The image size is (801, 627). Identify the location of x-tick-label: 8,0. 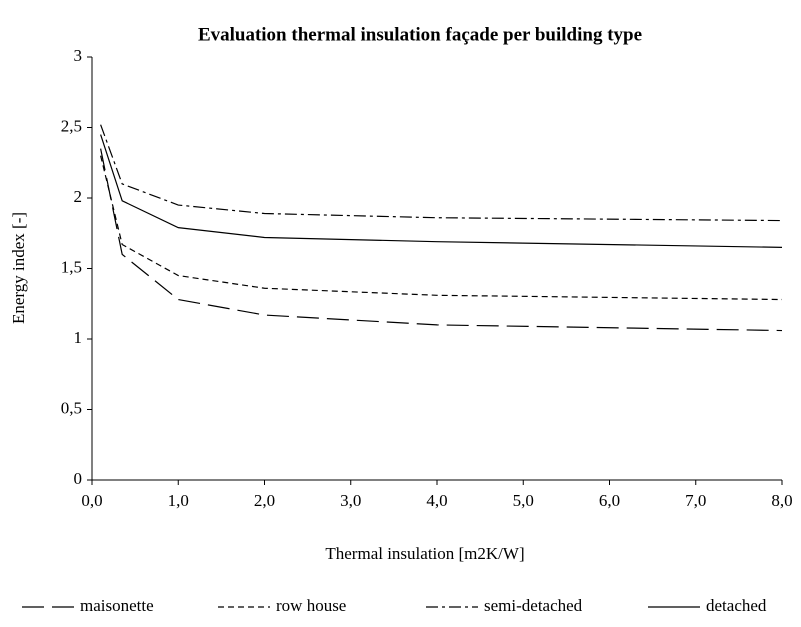
(781, 500).